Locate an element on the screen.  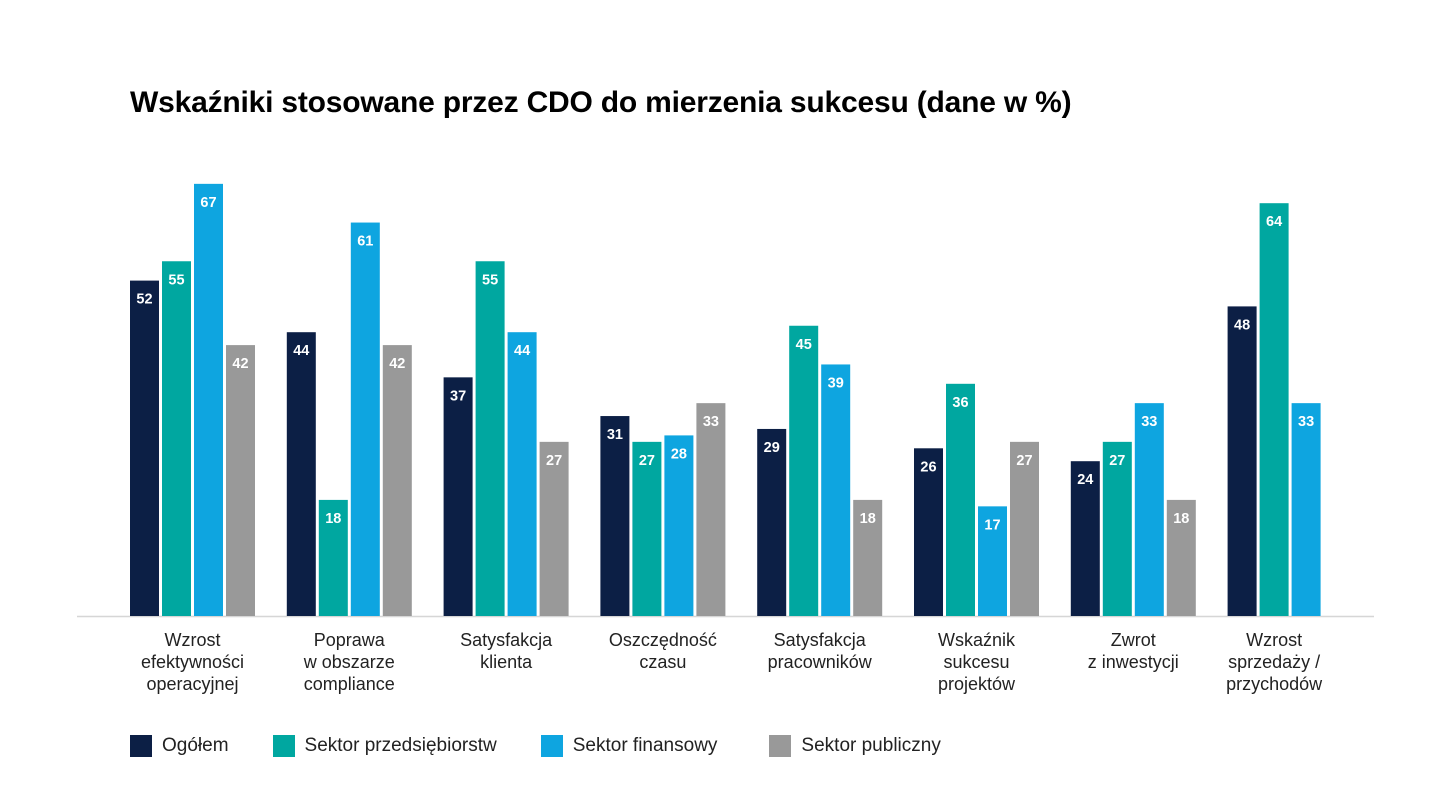
x-tick-label: Wzrost efektywności operacyjnej is located at coordinates (192, 662).